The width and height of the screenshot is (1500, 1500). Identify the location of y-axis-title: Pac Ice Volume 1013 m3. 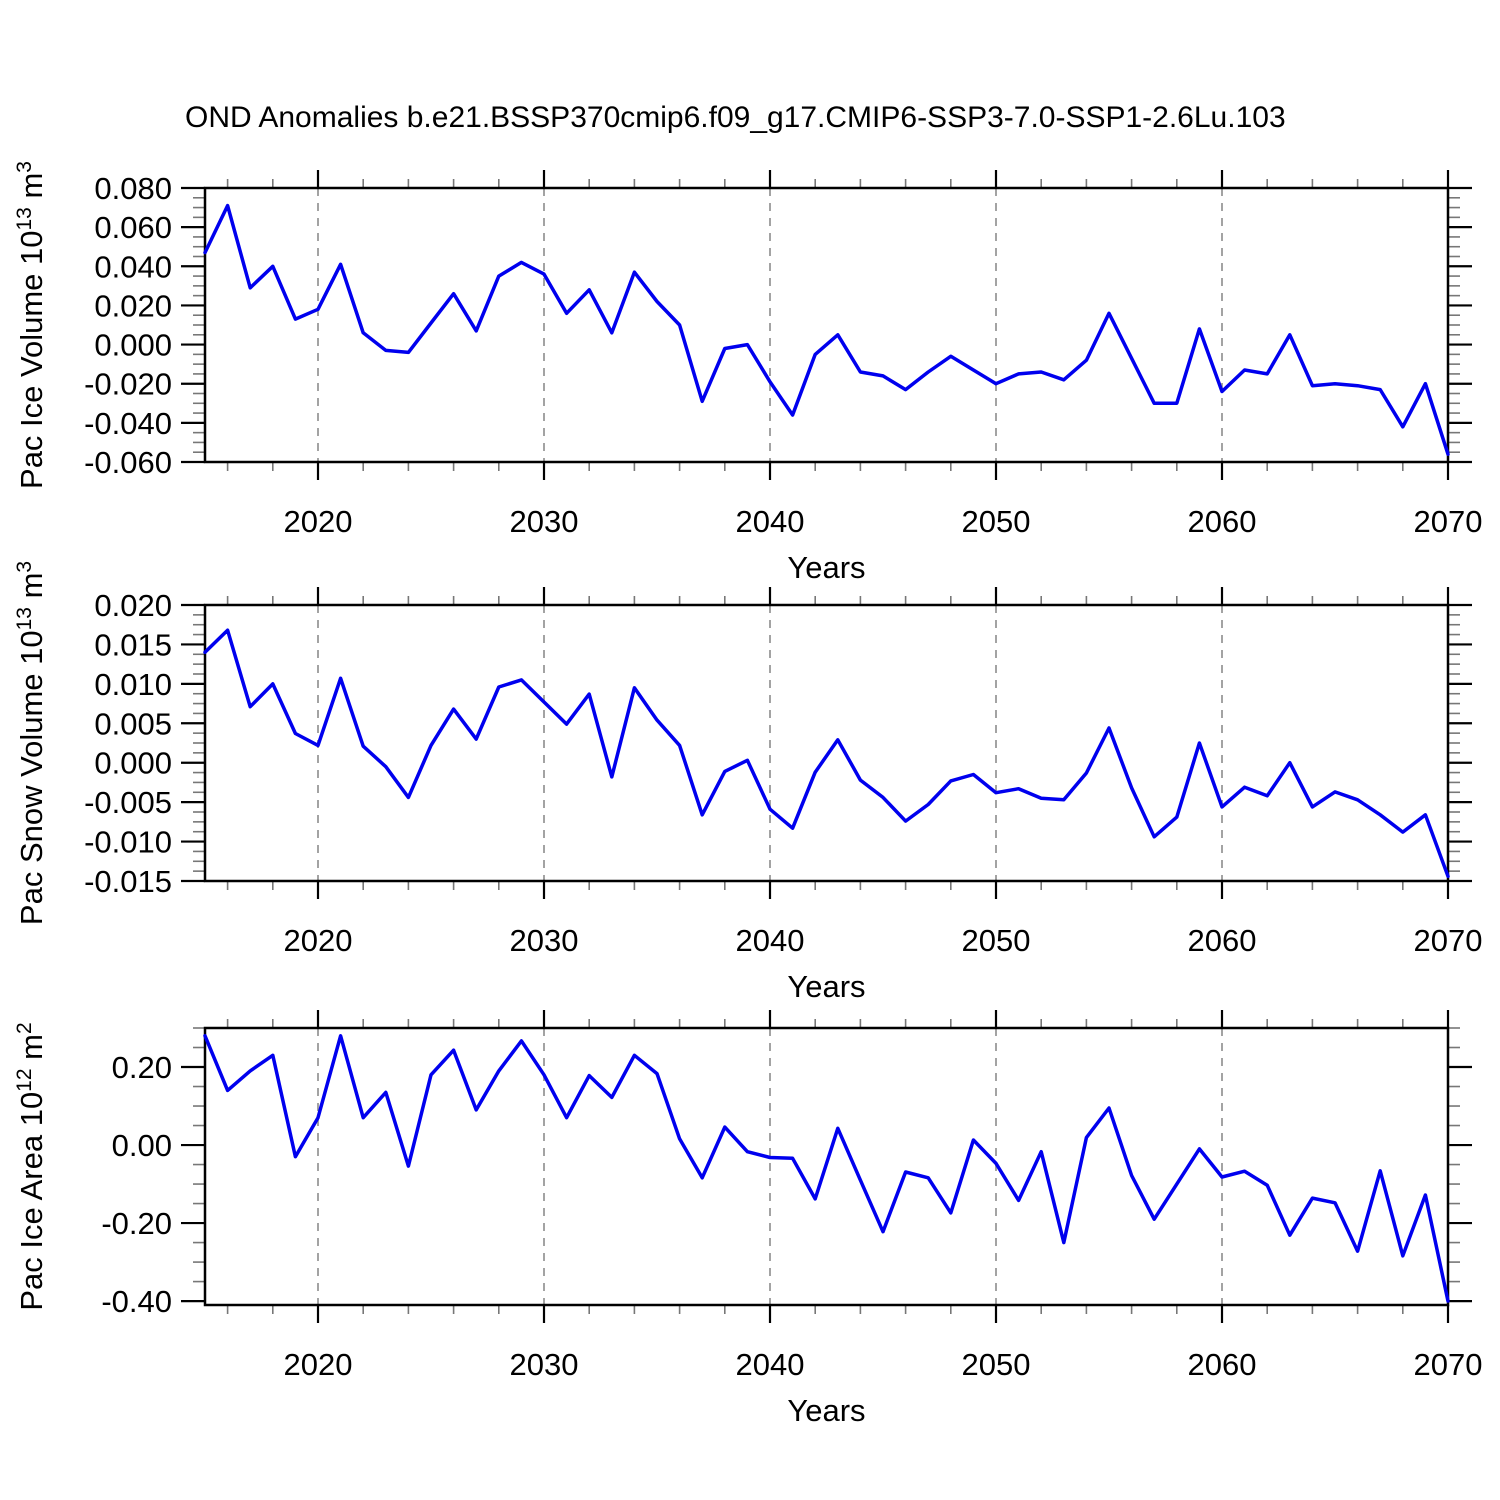
(31, 325).